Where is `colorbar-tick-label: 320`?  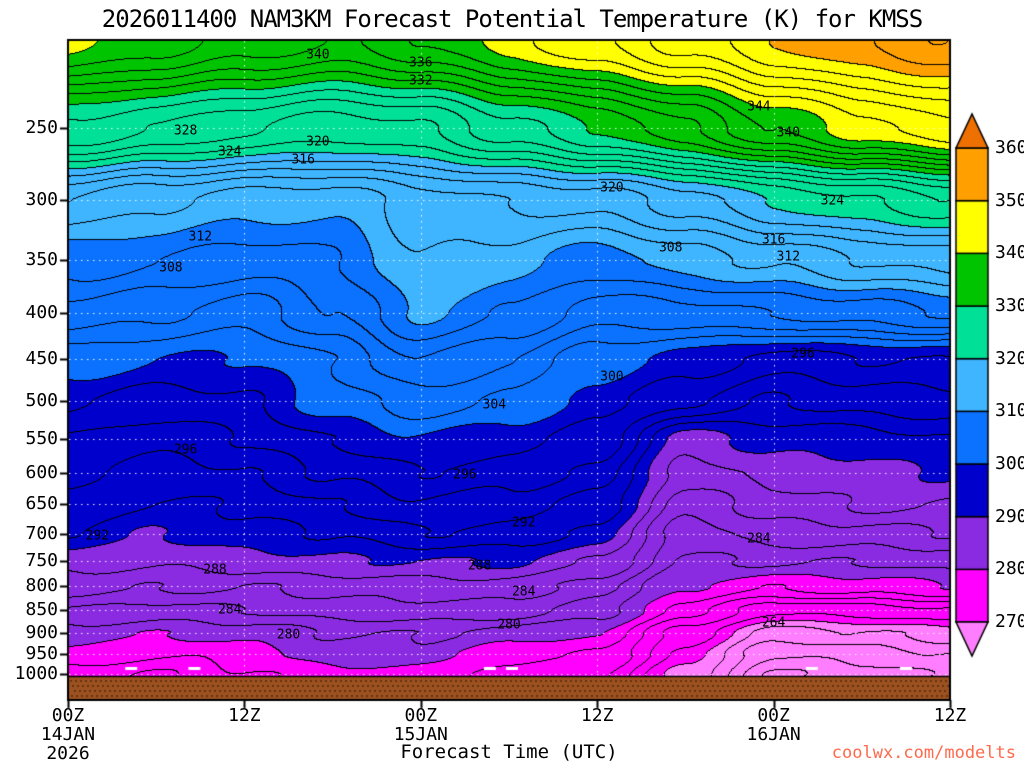
colorbar-tick-label: 320 is located at coordinates (1009, 358).